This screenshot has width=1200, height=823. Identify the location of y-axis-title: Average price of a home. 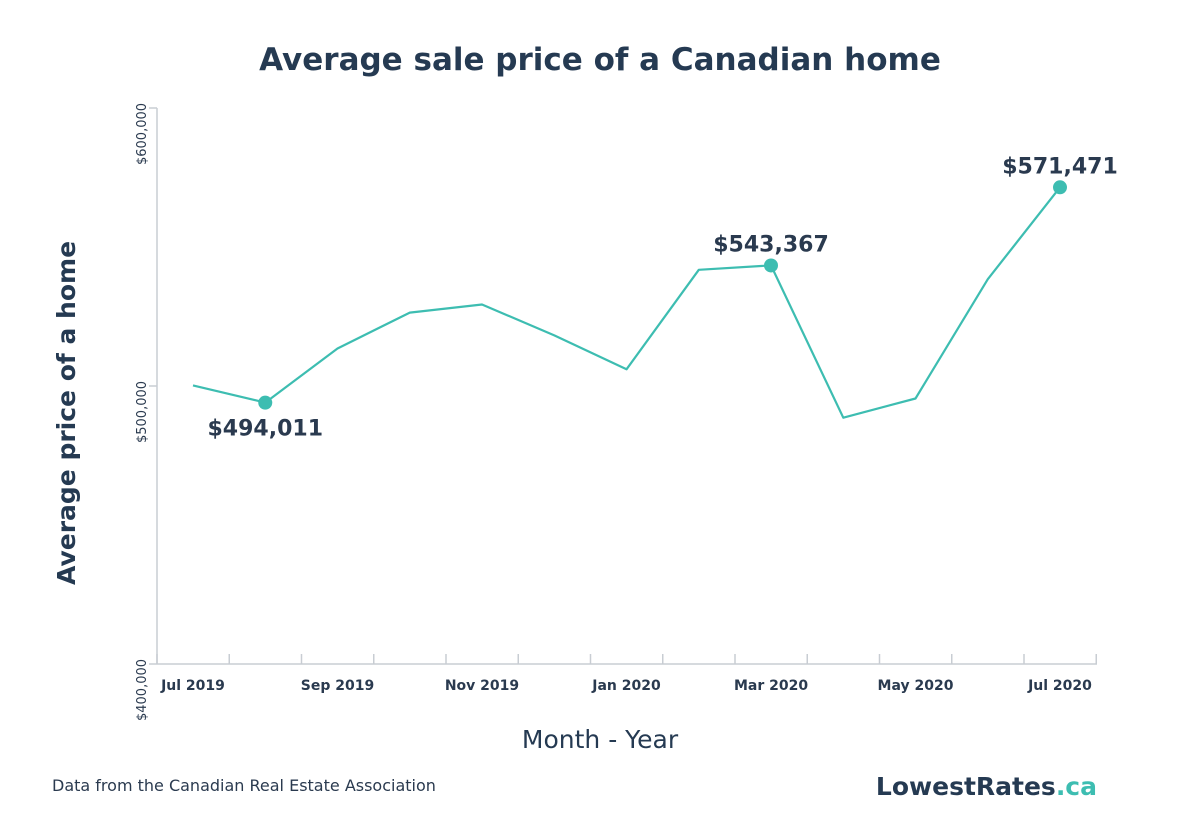
(66, 413).